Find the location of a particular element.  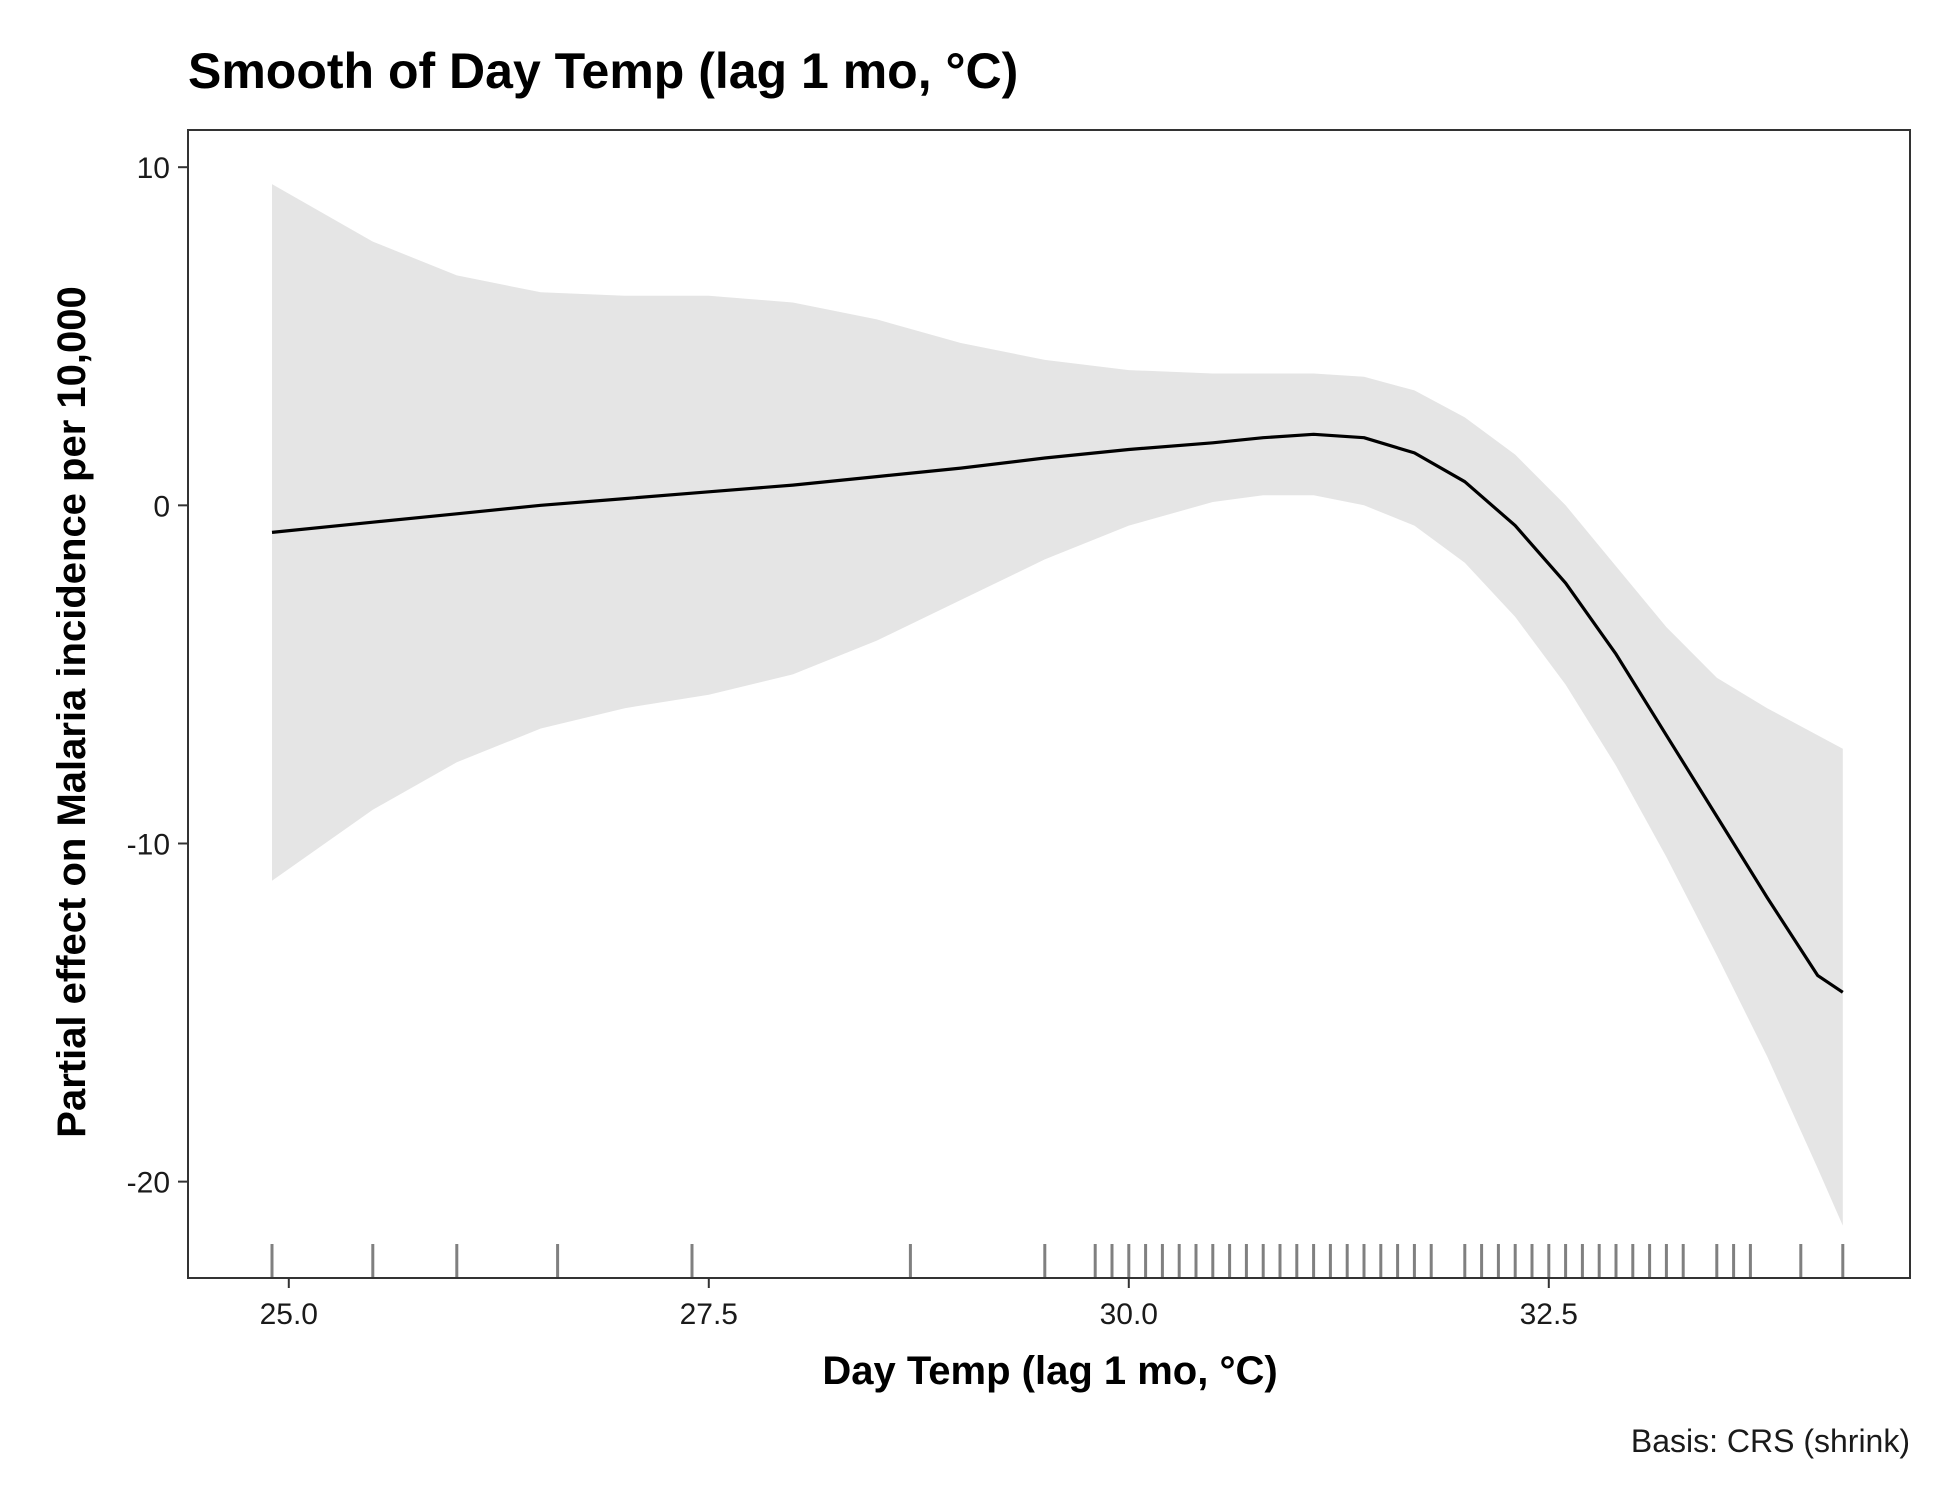

x-tick-label: 25.0 is located at coordinates (289, 1314).